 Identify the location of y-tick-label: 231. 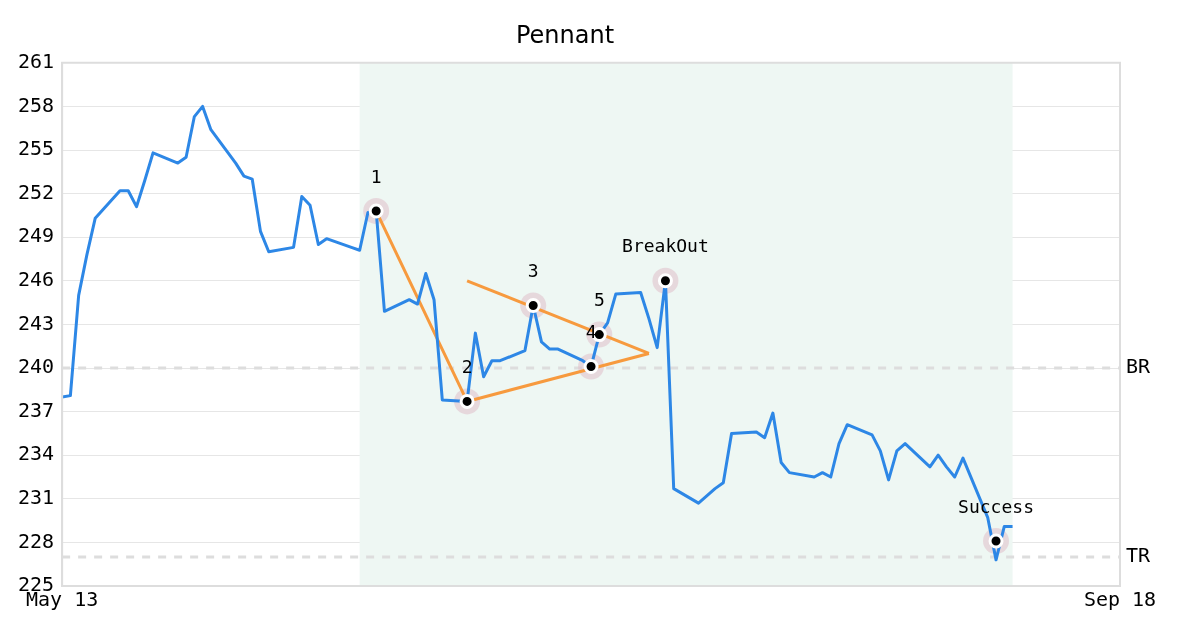
(36, 497).